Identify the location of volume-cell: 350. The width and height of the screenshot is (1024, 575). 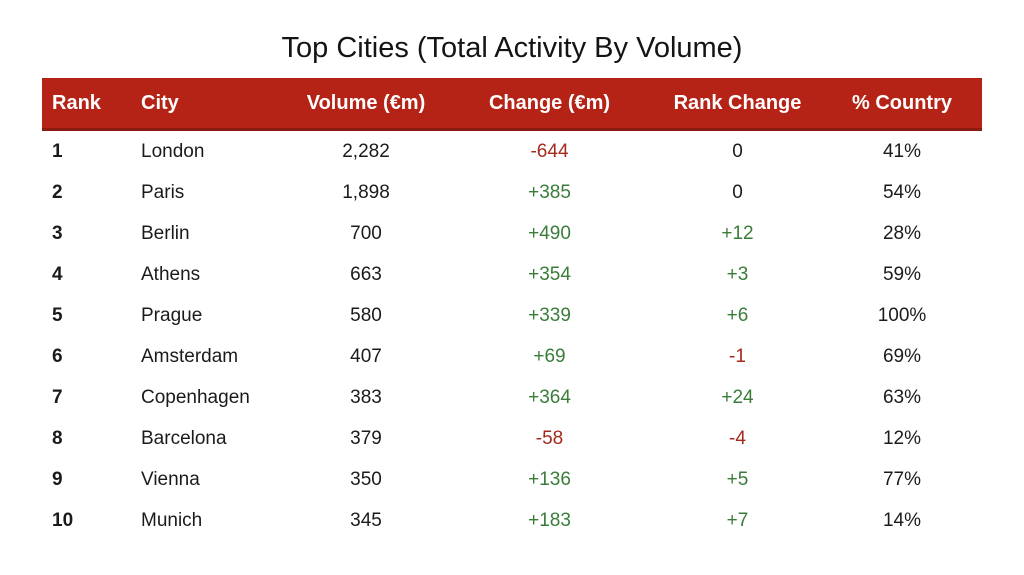
(366, 479).